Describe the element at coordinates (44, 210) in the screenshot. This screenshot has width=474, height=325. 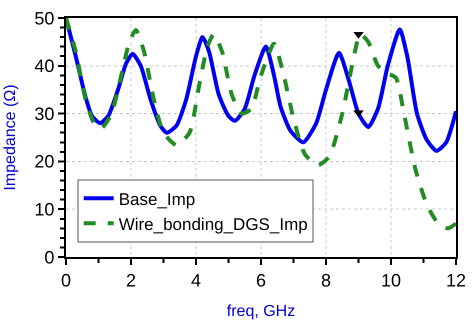
I see `y-tick-label: 10` at that location.